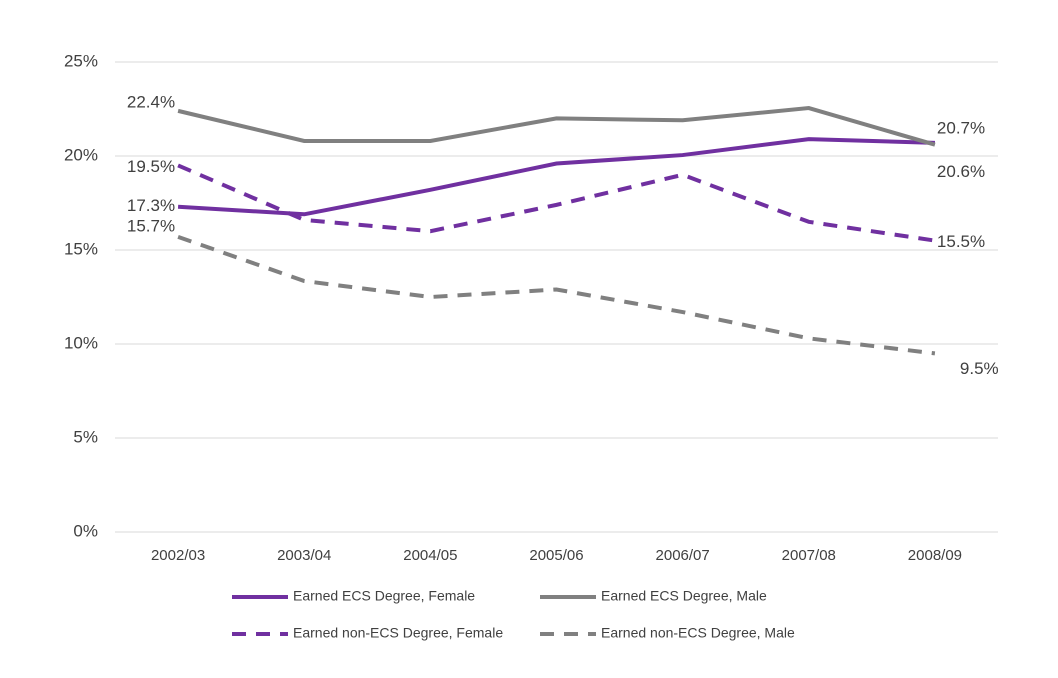 The image size is (1058, 678). What do you see at coordinates (151, 205) in the screenshot?
I see `data-label: 17.3%` at bounding box center [151, 205].